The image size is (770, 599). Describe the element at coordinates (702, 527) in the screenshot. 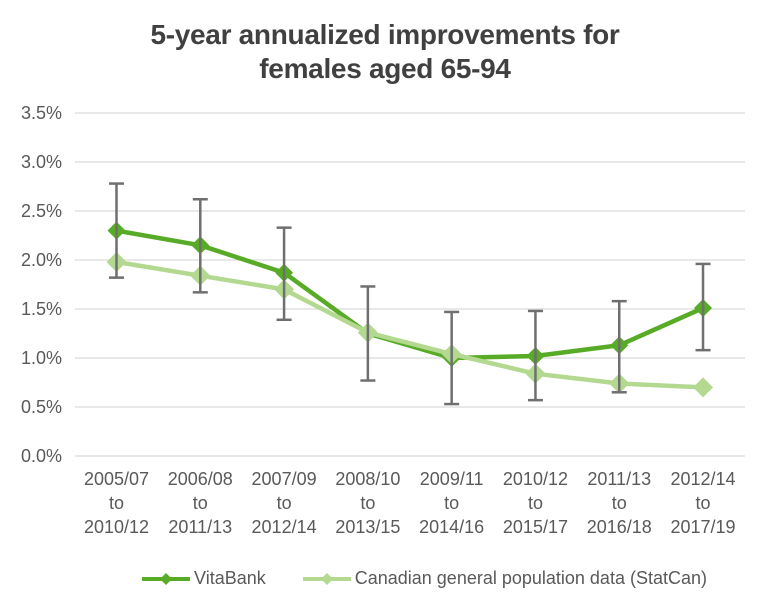

I see `svg-text: 2017/19` at that location.